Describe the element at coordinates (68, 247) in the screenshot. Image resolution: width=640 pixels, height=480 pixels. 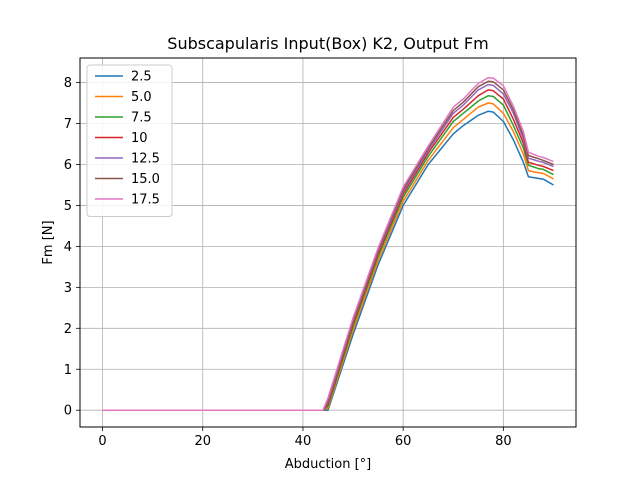
I see `y-tick-label: 4` at that location.